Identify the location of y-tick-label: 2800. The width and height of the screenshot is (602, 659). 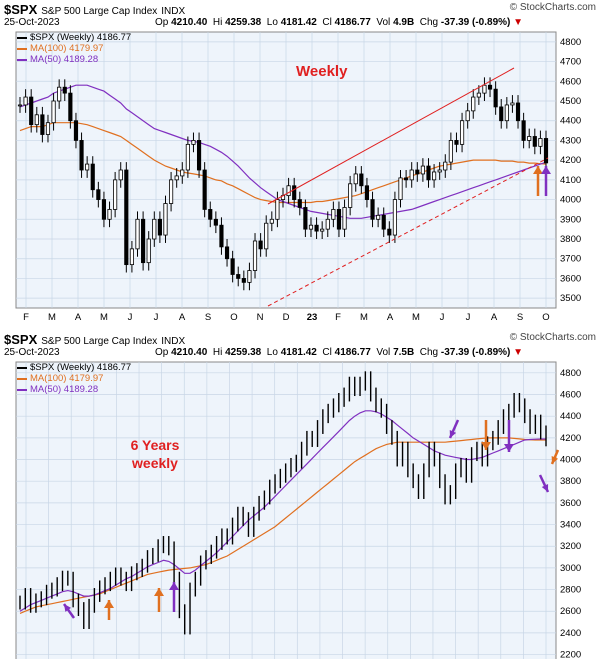
(570, 590).